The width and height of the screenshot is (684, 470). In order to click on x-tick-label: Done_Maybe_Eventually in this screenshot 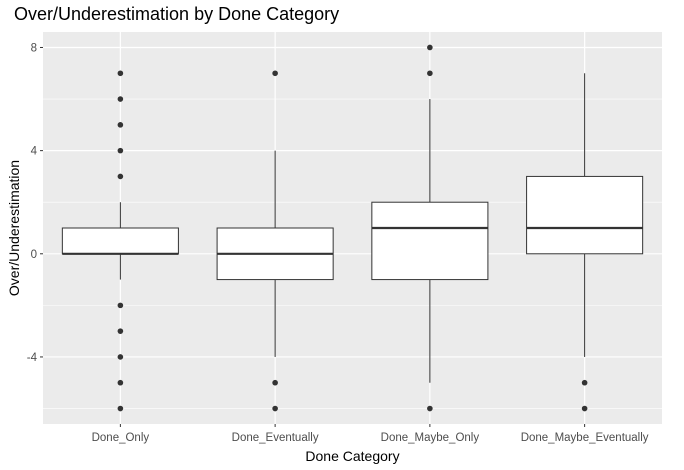, I will do `click(585, 438)`.